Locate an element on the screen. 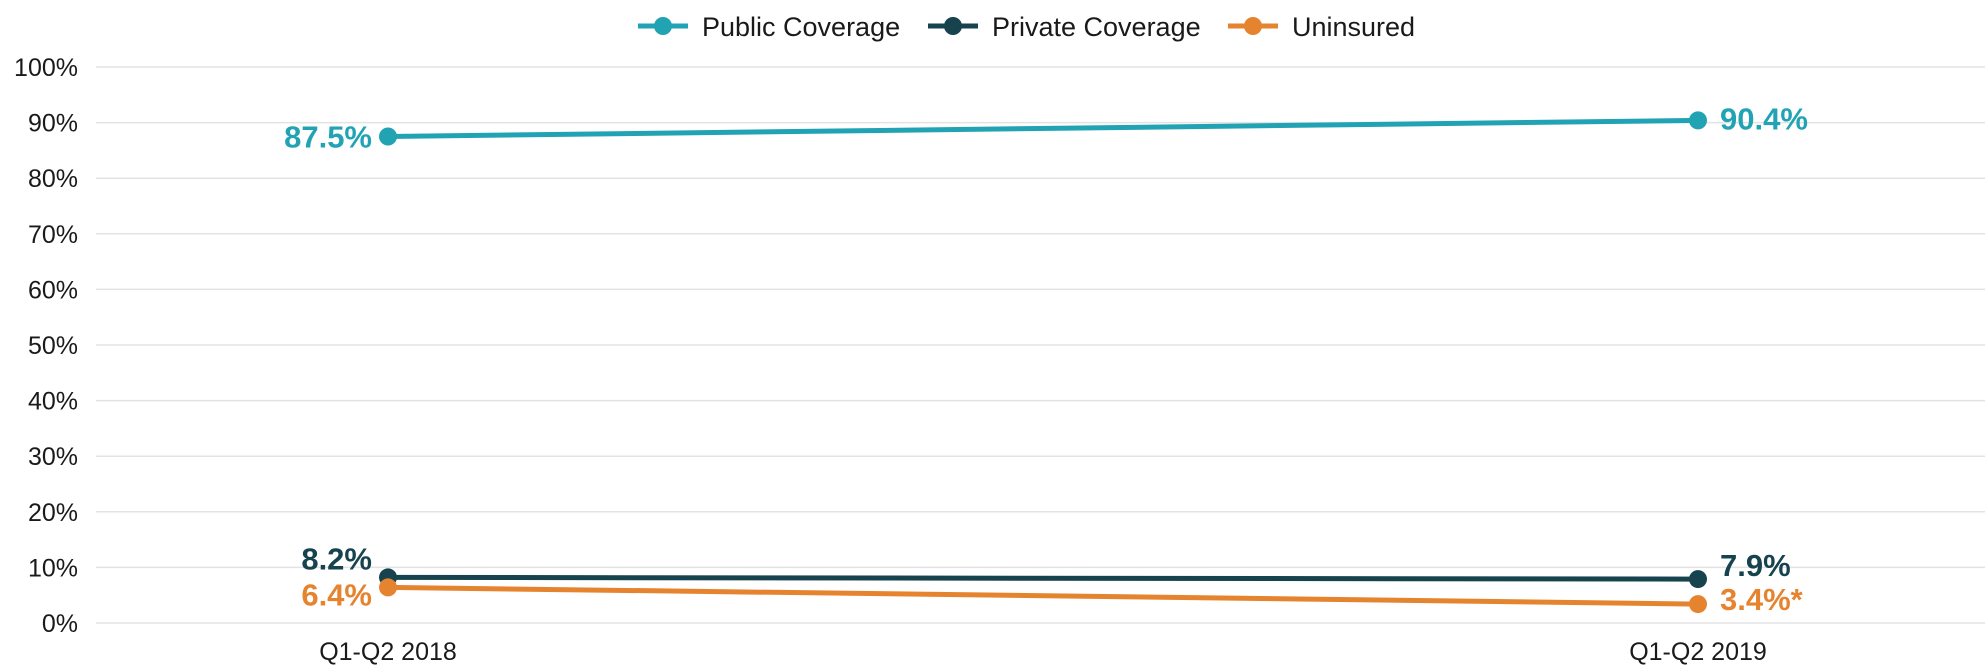 The image size is (1985, 665). y-tick-label: 30% is located at coordinates (53, 457).